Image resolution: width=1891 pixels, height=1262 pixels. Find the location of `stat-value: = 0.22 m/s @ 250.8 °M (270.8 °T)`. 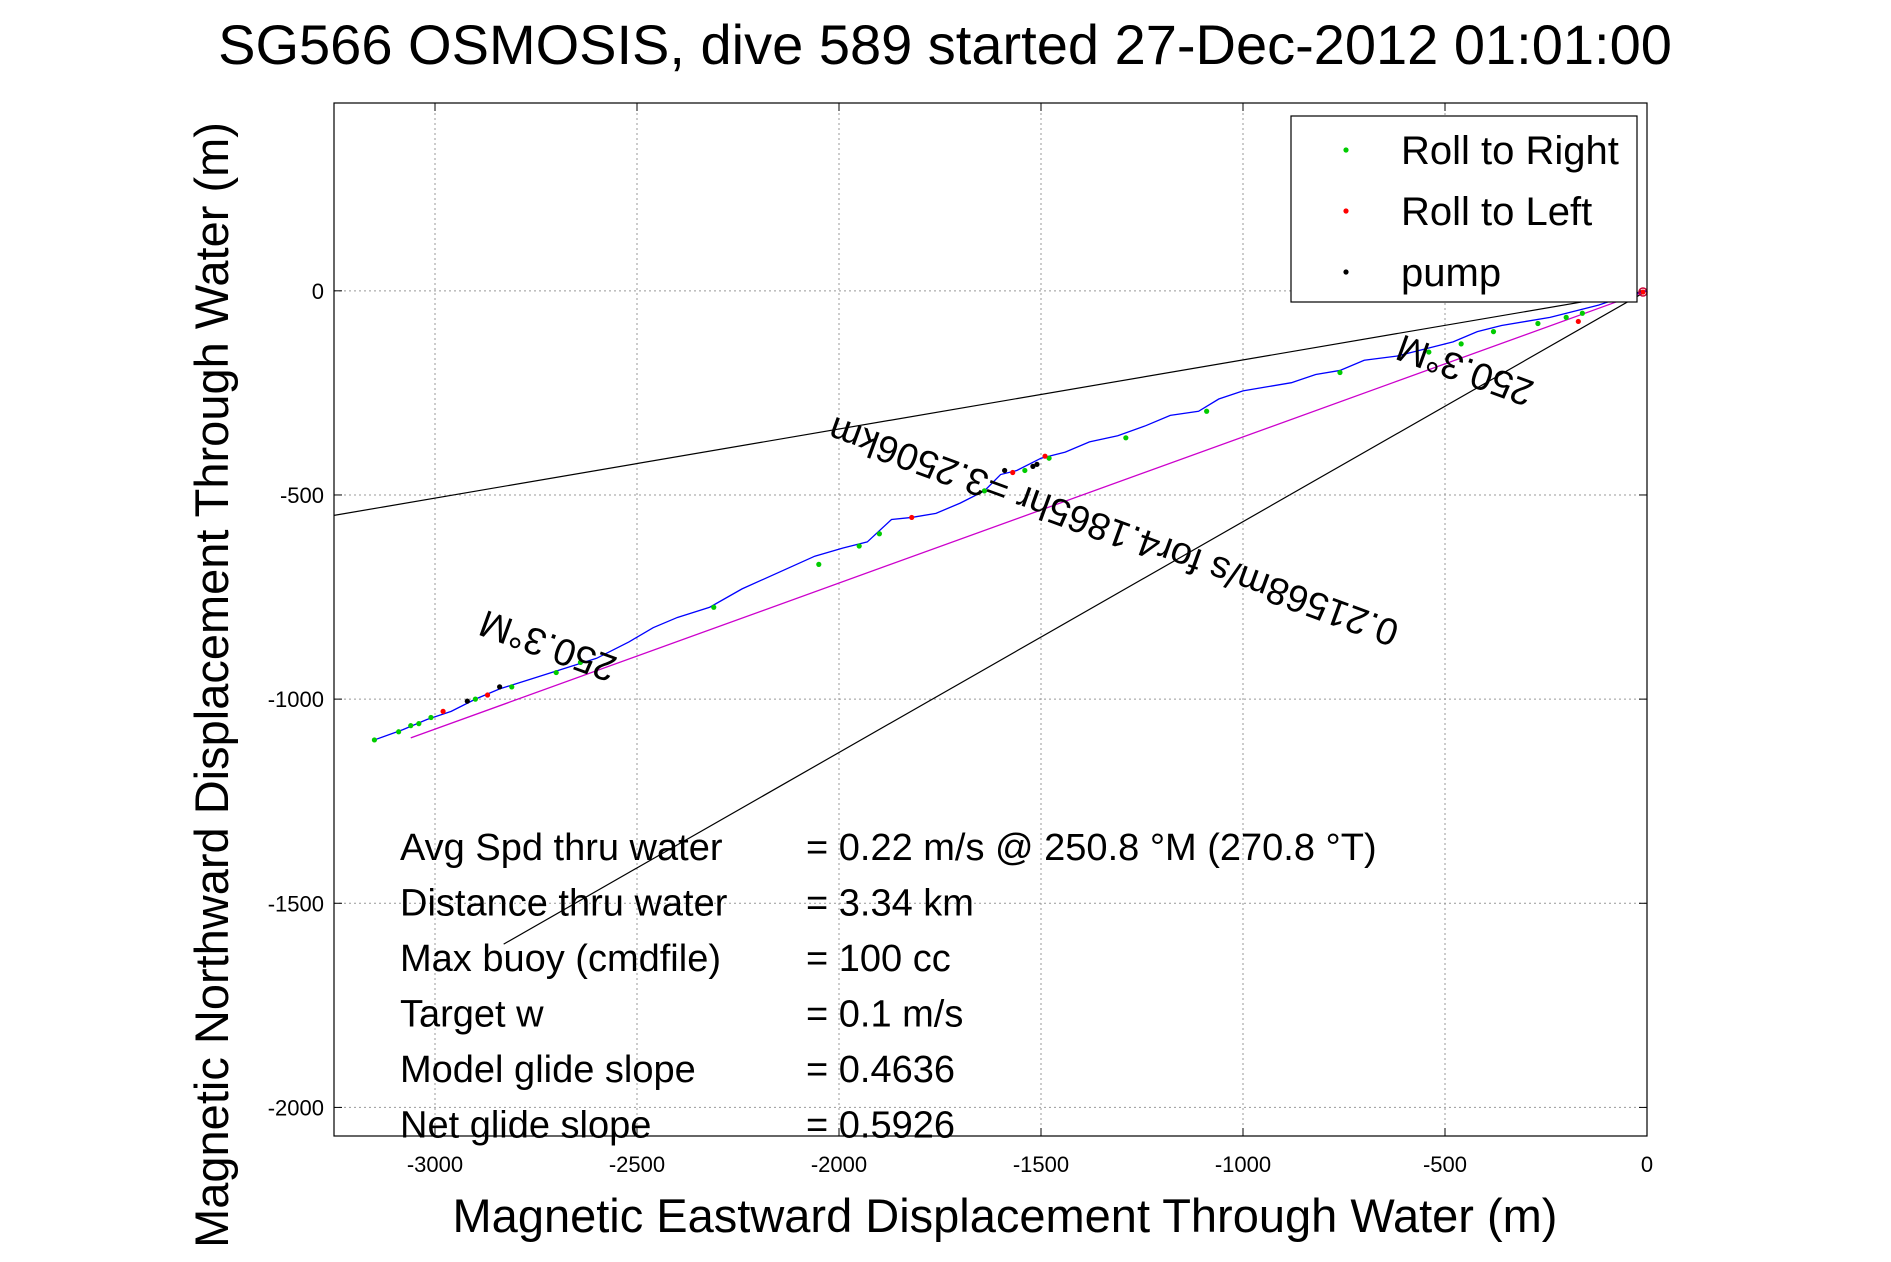

stat-value: = 0.22 m/s @ 250.8 °M (270.8 °T) is located at coordinates (1091, 848).